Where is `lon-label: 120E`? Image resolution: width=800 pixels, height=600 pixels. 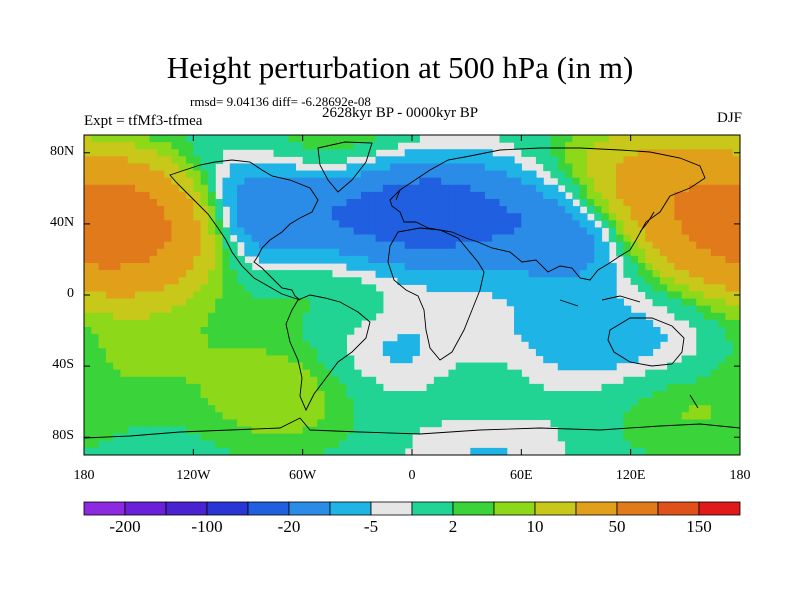
lon-label: 120E is located at coordinates (630, 475).